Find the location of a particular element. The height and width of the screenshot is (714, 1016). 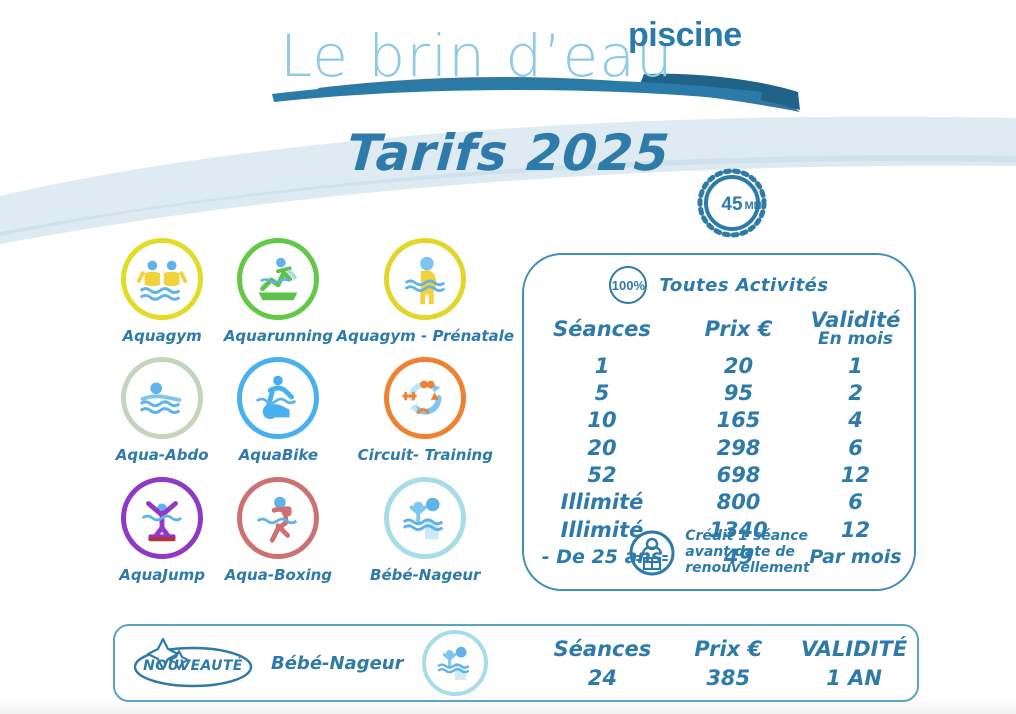

table-row: 24 385 1 AN is located at coordinates (729, 678).